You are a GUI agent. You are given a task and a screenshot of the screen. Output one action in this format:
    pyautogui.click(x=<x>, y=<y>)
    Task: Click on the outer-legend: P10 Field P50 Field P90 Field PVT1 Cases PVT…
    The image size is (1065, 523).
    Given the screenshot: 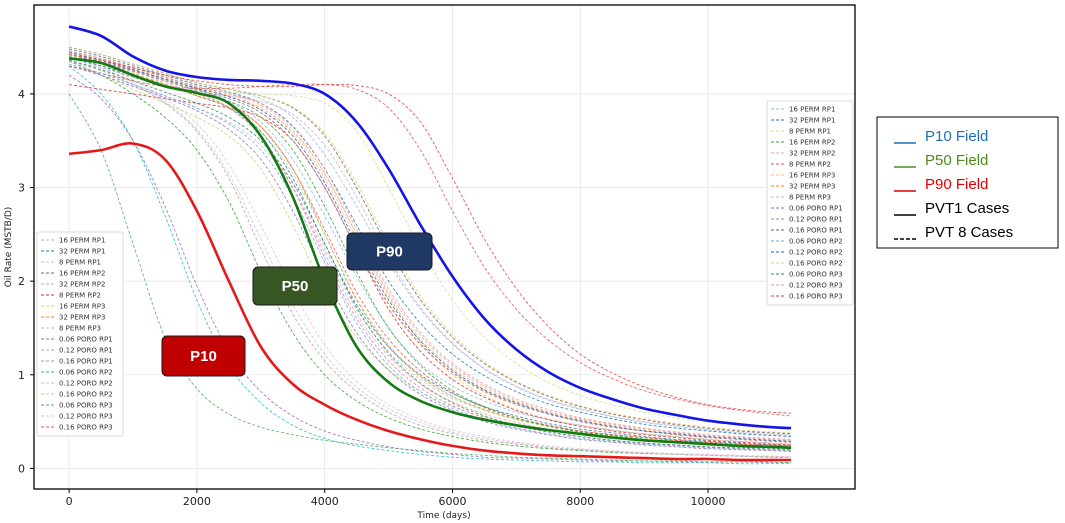 What is the action you would take?
    pyautogui.click(x=967, y=182)
    